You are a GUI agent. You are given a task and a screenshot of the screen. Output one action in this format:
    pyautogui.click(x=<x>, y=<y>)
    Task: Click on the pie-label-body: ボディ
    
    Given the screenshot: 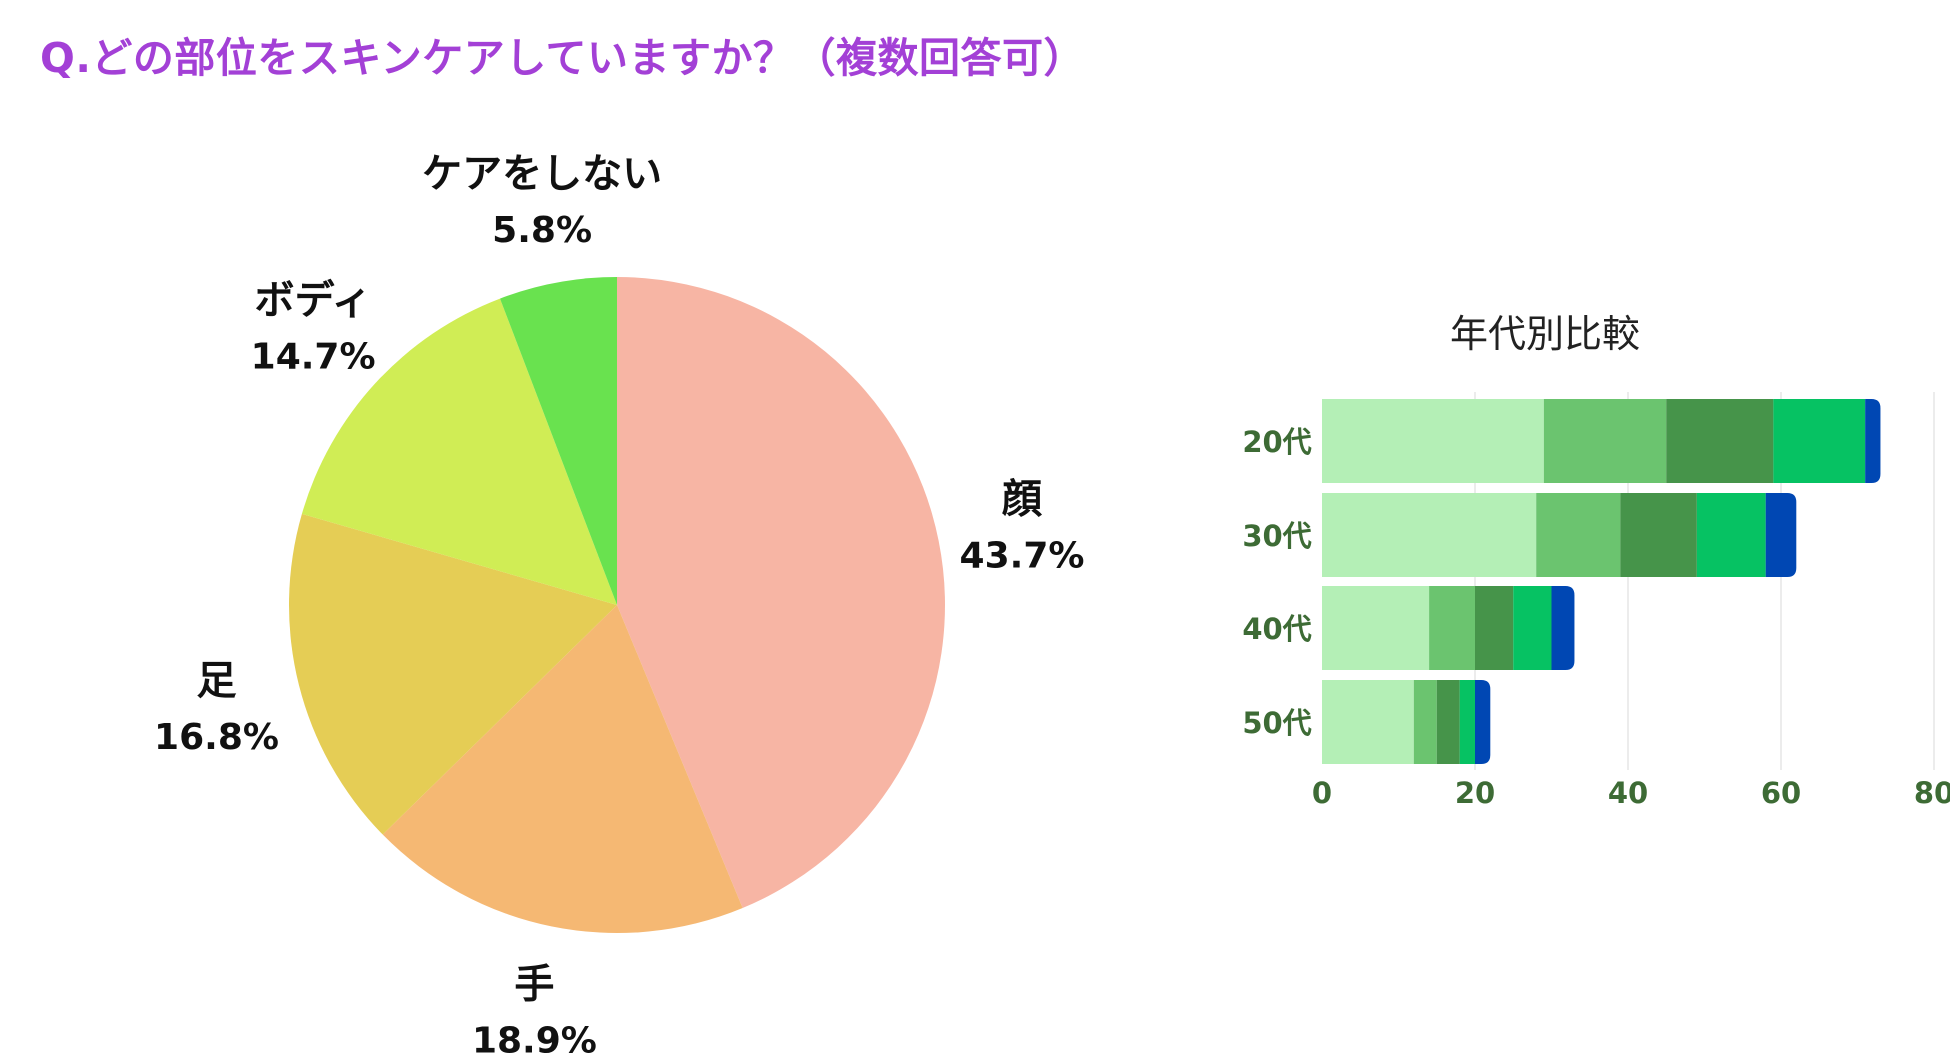 What is the action you would take?
    pyautogui.click(x=312, y=300)
    